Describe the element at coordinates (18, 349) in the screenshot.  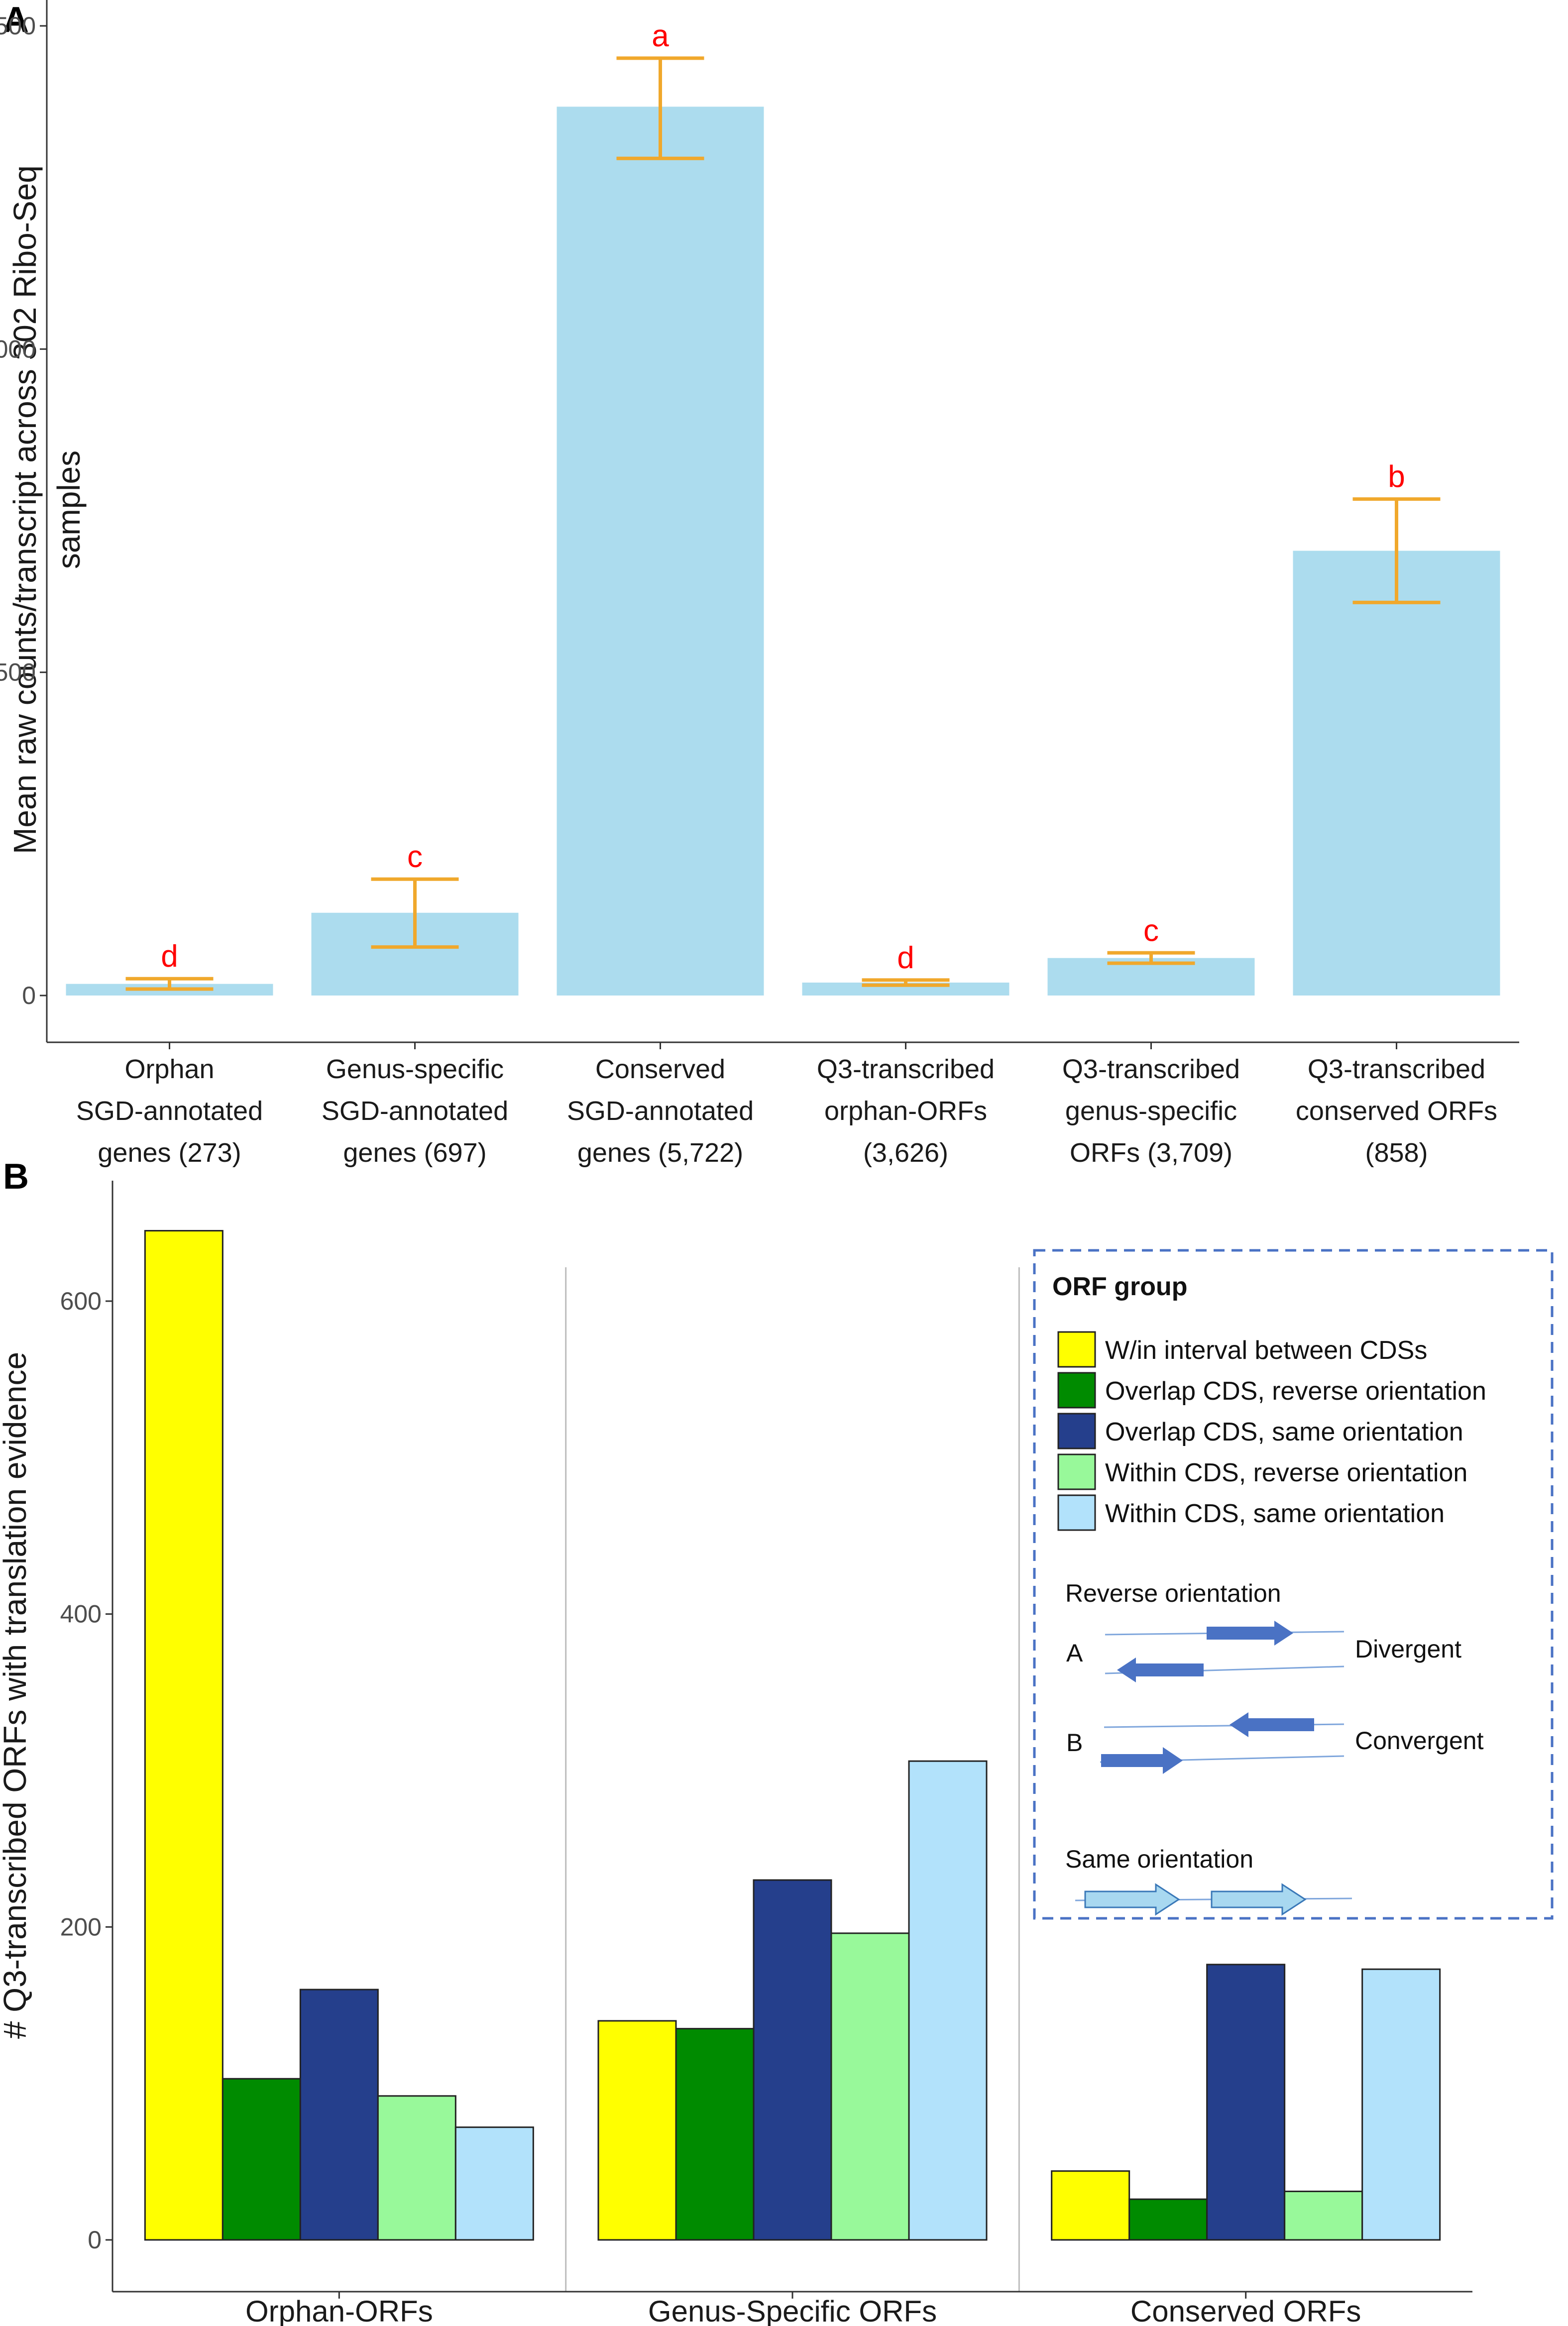
I see `panel-a-y-tick-label: 1000` at that location.